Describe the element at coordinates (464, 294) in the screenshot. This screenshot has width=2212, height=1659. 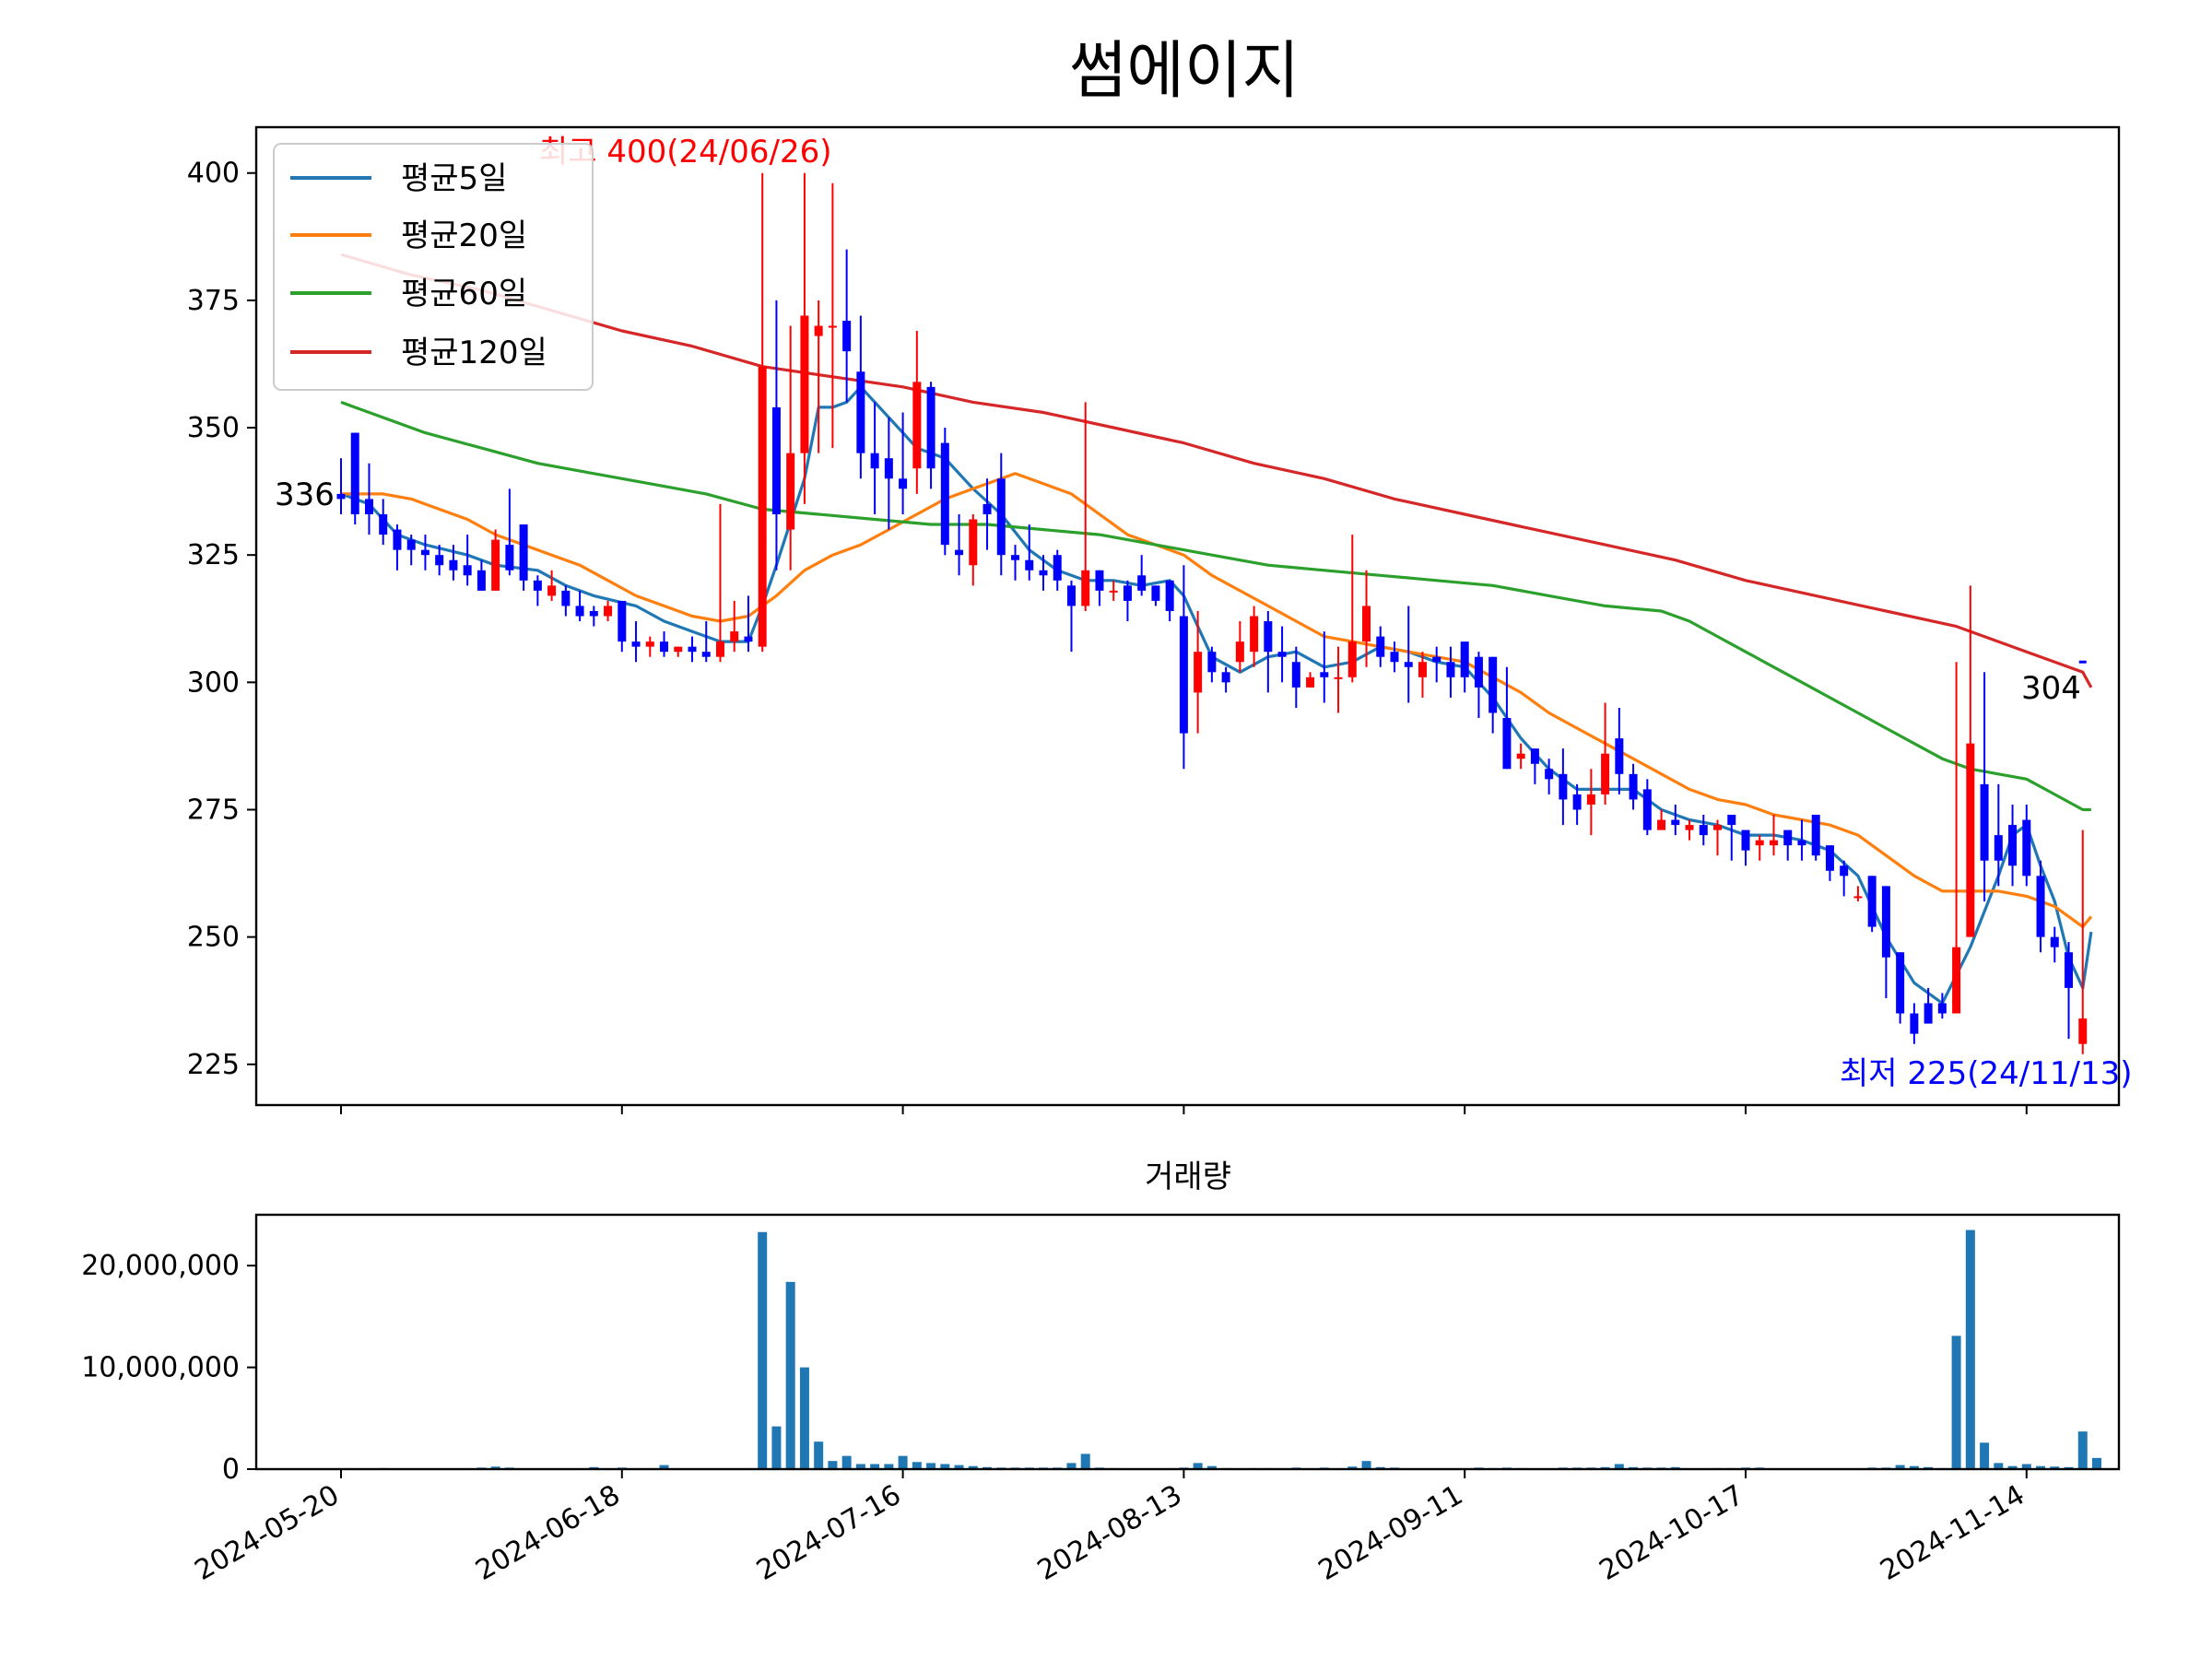
I see `legend-label-ma60: 평균60일` at that location.